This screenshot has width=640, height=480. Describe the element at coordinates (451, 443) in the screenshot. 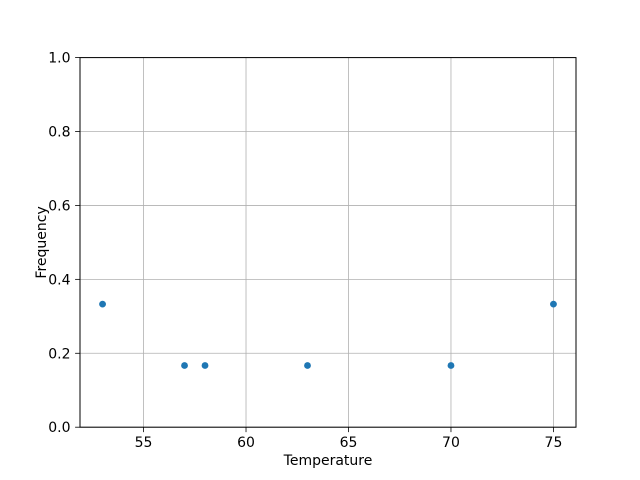

I see `x-tick-label: 70` at that location.